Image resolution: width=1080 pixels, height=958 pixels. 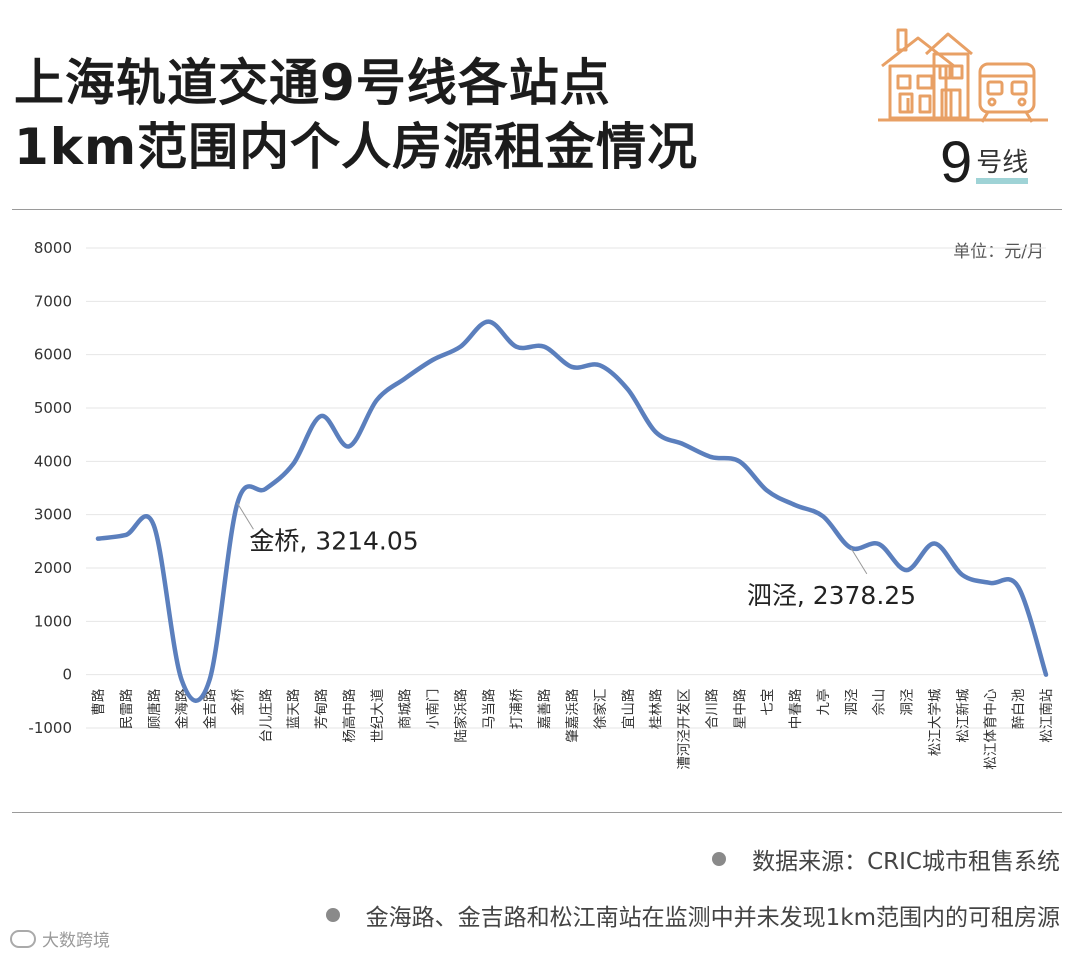 I want to click on x-tick-label: 商城路, so click(x=406, y=708).